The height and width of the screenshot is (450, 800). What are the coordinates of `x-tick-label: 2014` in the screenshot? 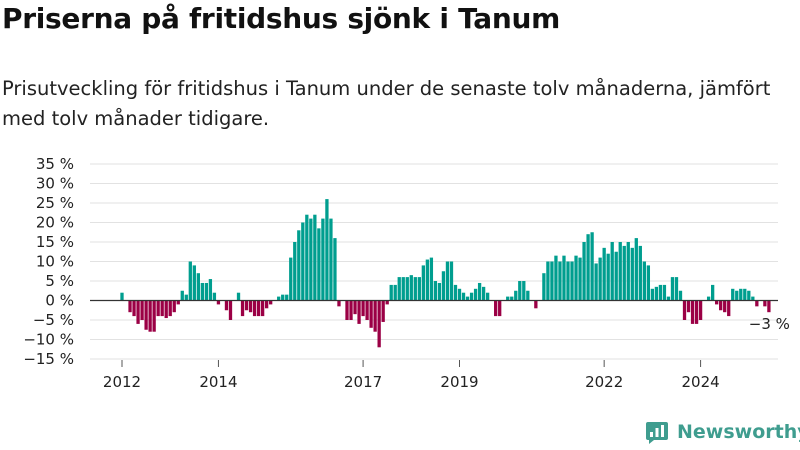 It's located at (218, 382).